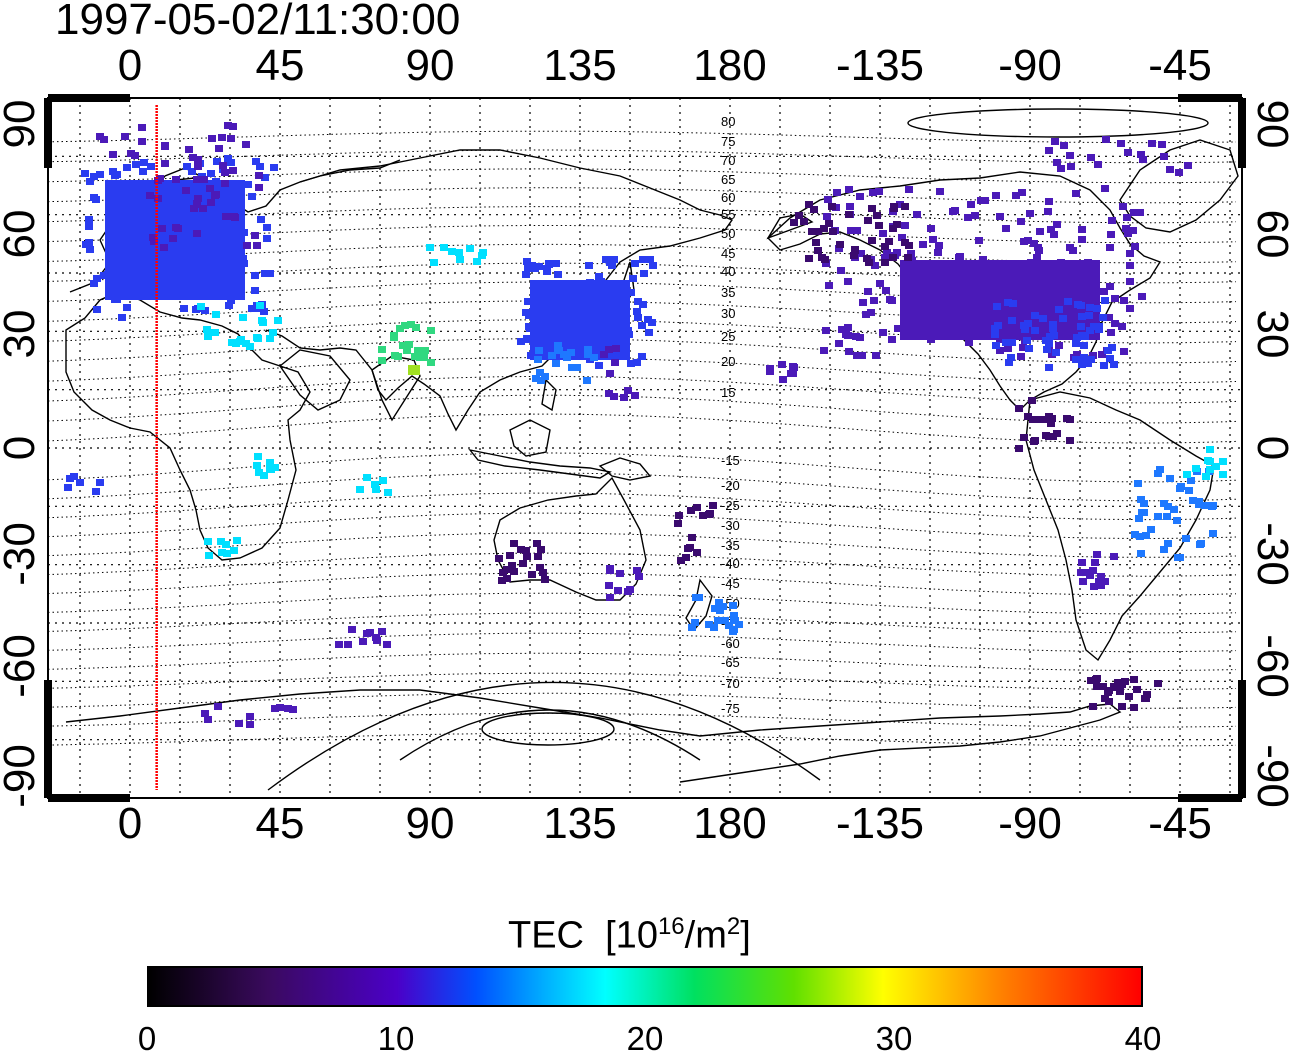  I want to click on coastline-arabia, so click(315, 380).